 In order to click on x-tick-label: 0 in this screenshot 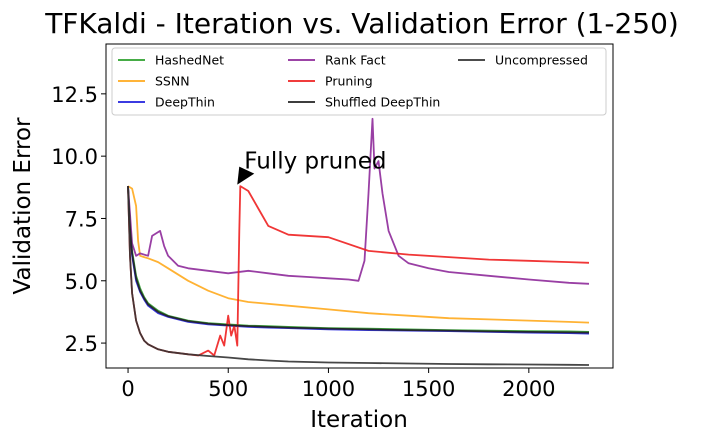, I will do `click(127, 389)`.